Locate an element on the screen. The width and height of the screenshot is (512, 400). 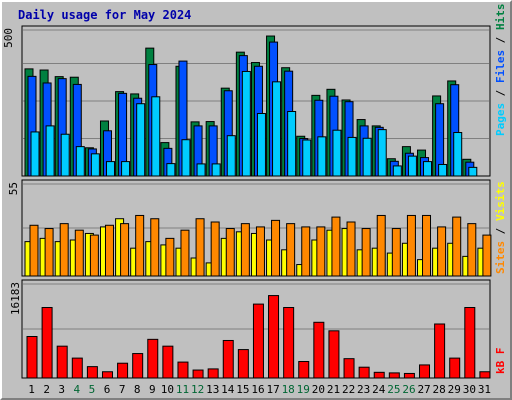
visitors-legend: Sites / Visits is located at coordinates (500, 227).